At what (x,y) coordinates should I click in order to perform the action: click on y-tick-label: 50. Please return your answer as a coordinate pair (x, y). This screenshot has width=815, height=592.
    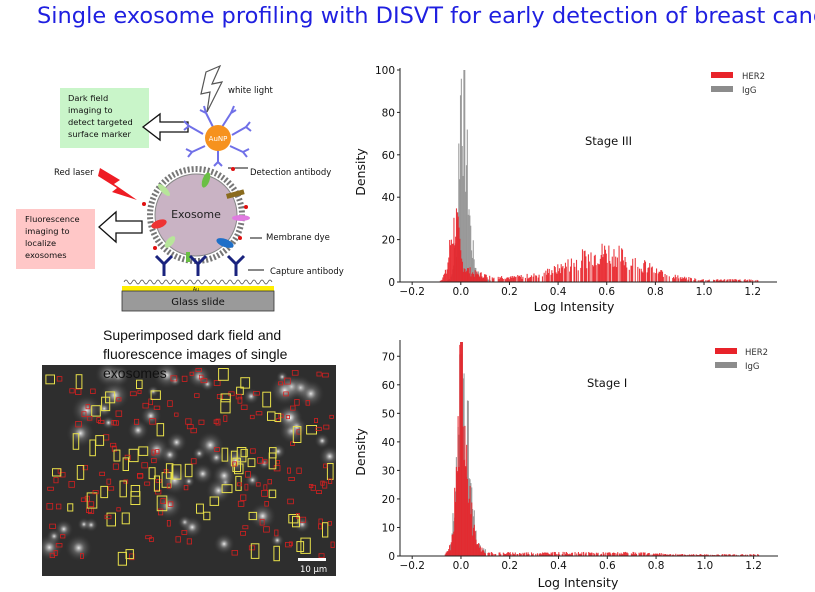
    Looking at the image, I should click on (388, 414).